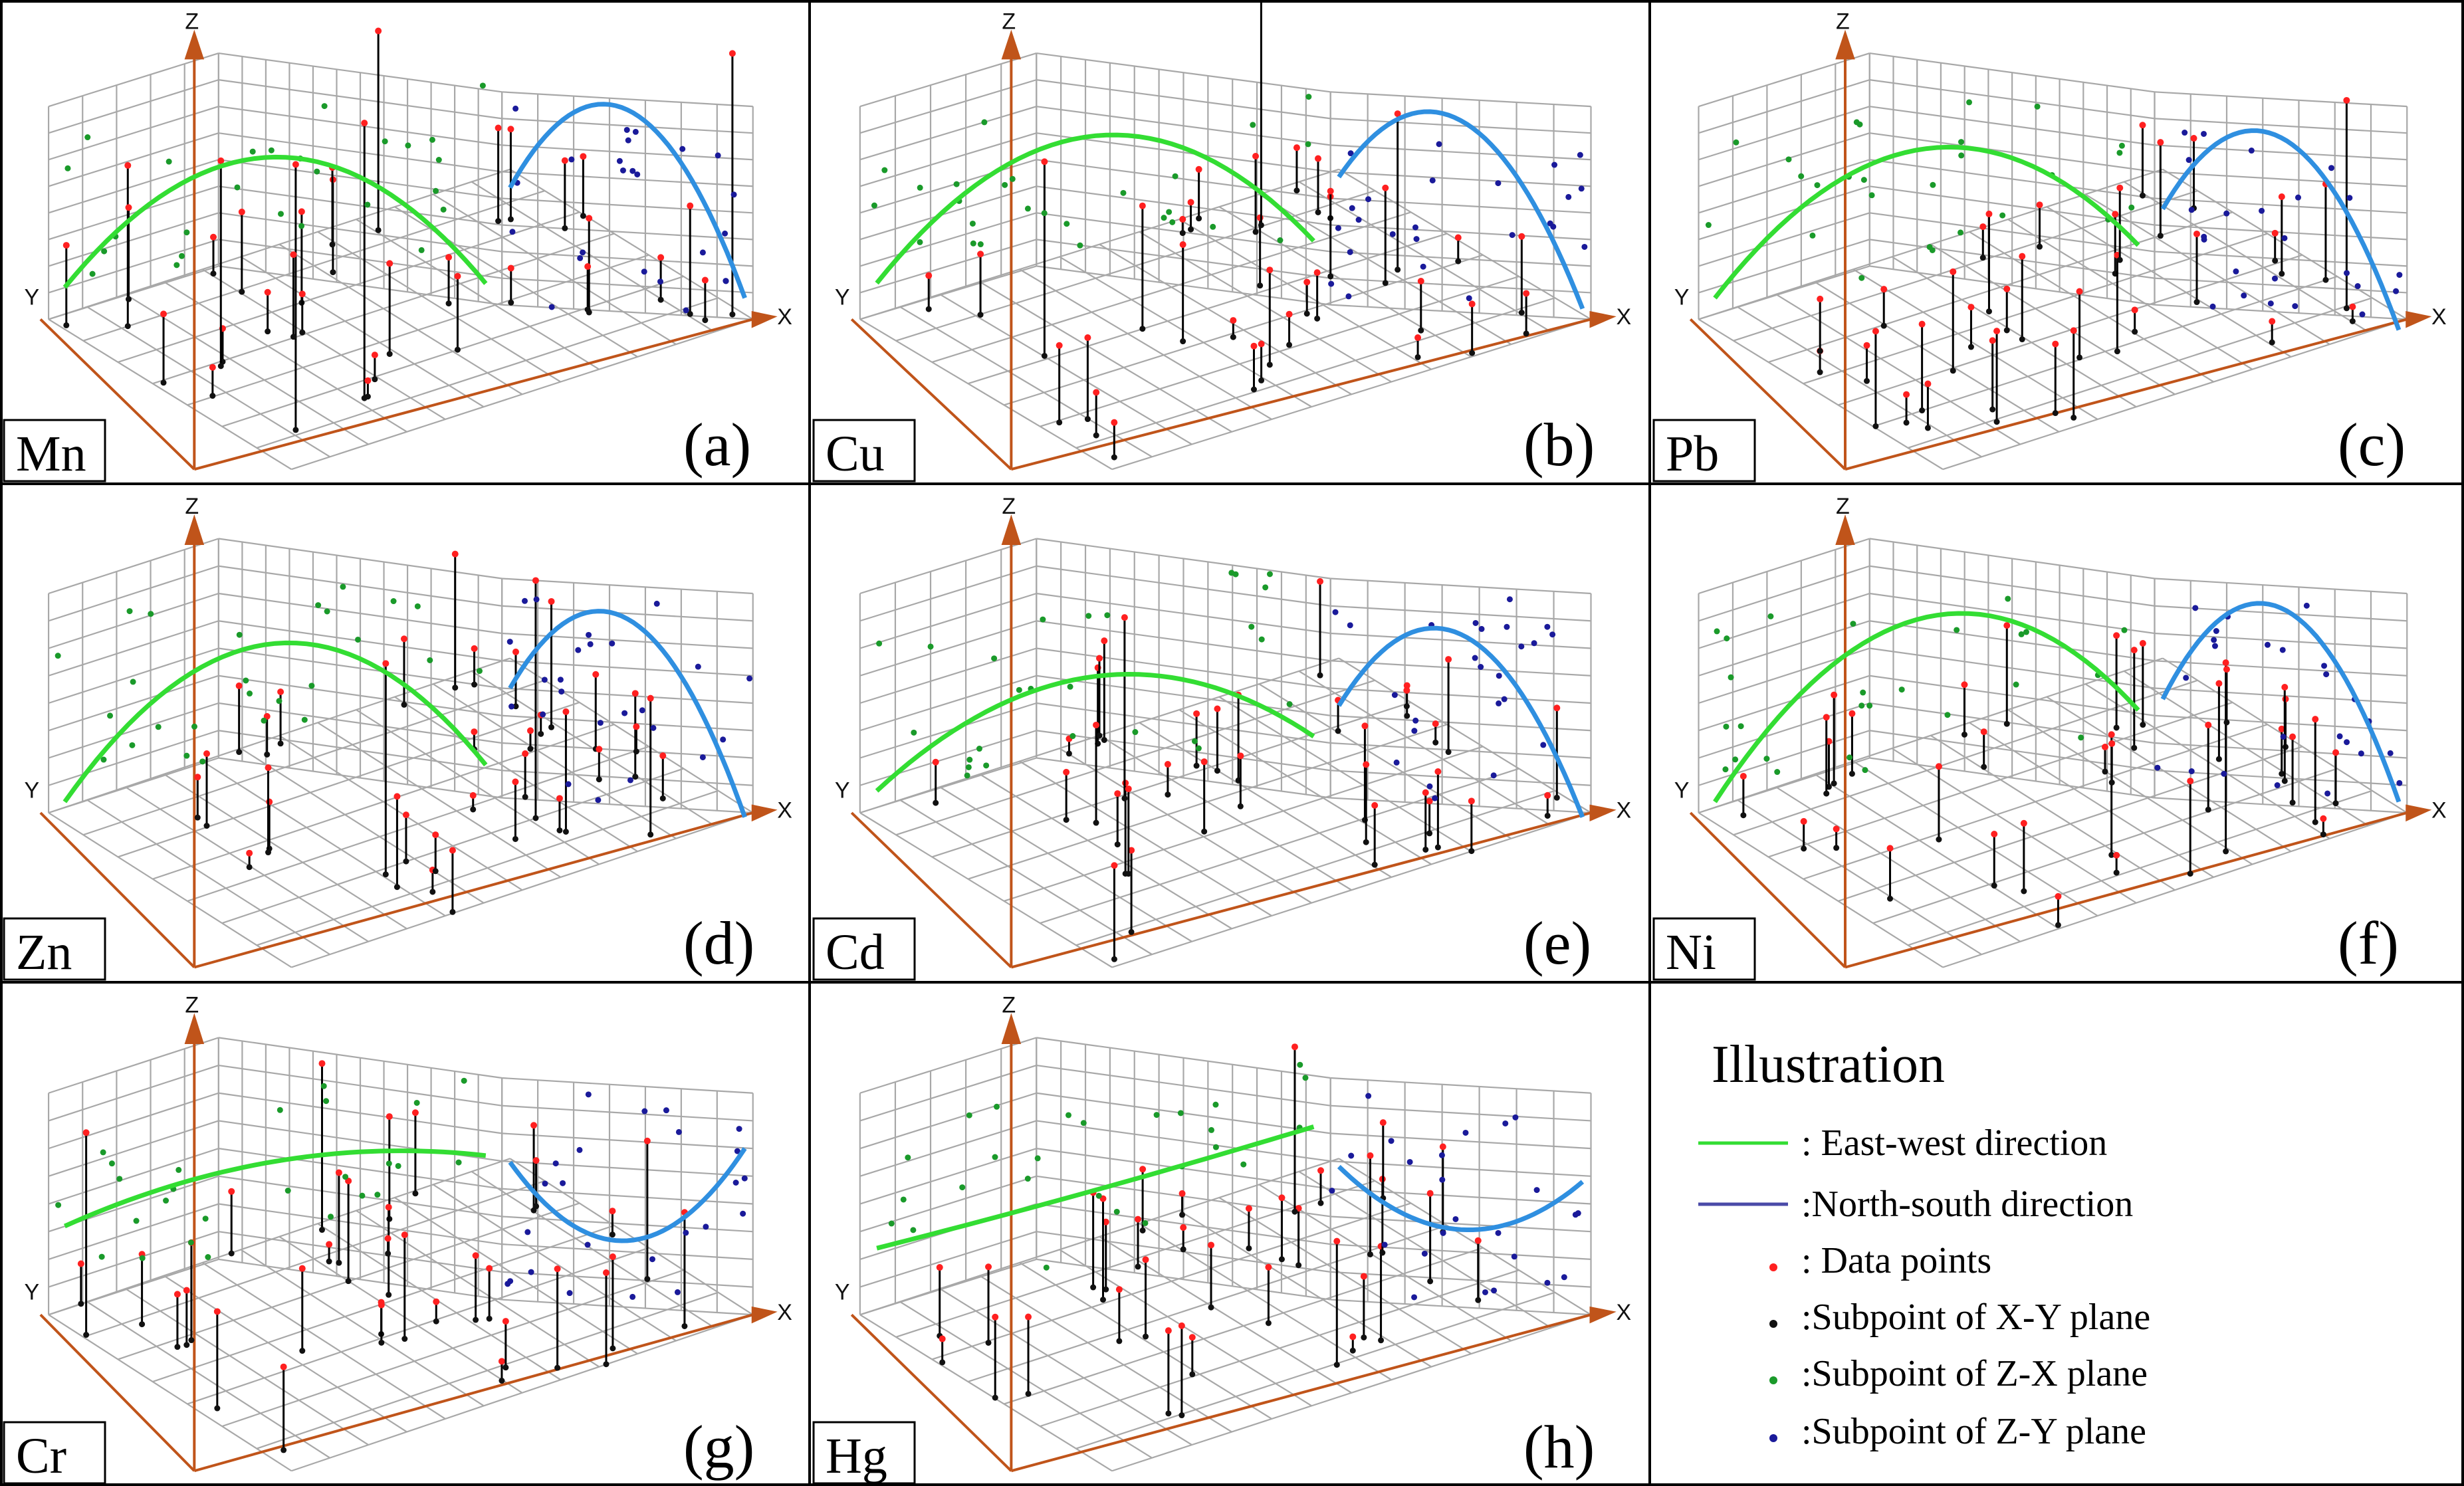 The width and height of the screenshot is (2464, 1486). I want to click on axes, so click(1233, 741).